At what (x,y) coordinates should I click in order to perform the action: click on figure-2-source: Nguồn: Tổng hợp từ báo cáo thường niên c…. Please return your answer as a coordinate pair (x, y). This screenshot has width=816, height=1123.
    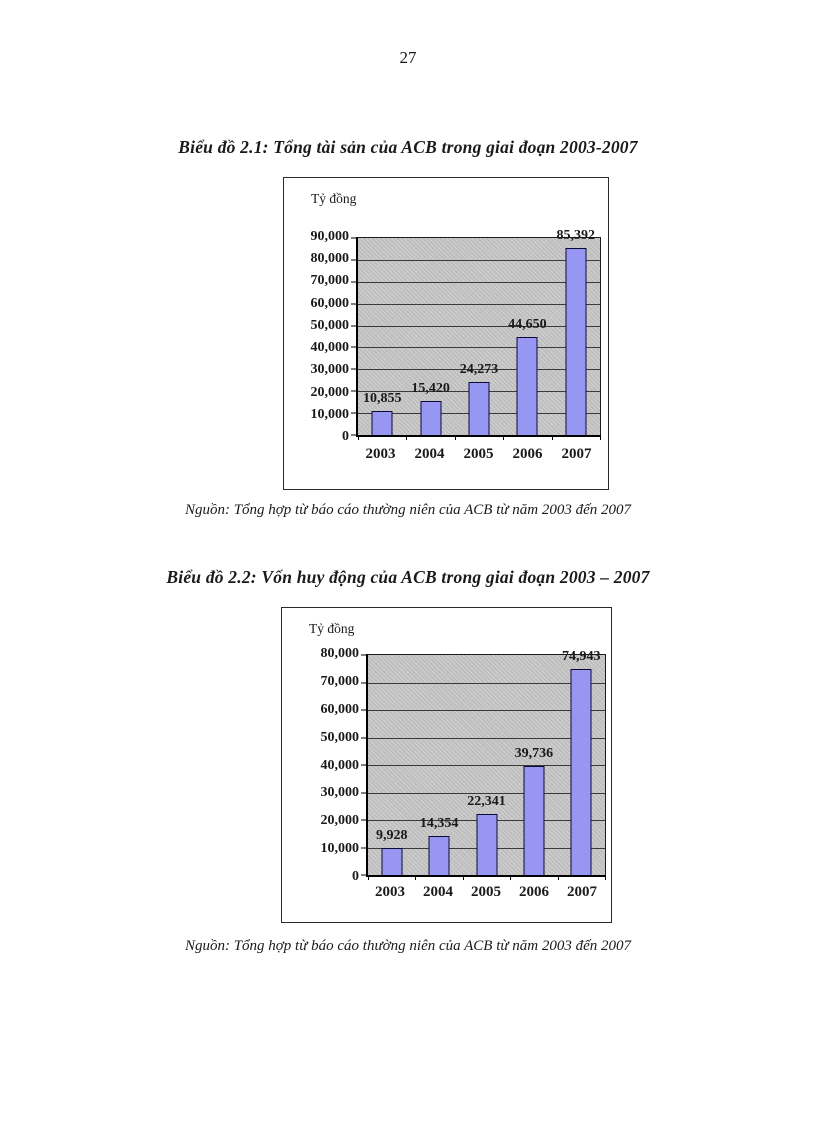
    Looking at the image, I should click on (408, 946).